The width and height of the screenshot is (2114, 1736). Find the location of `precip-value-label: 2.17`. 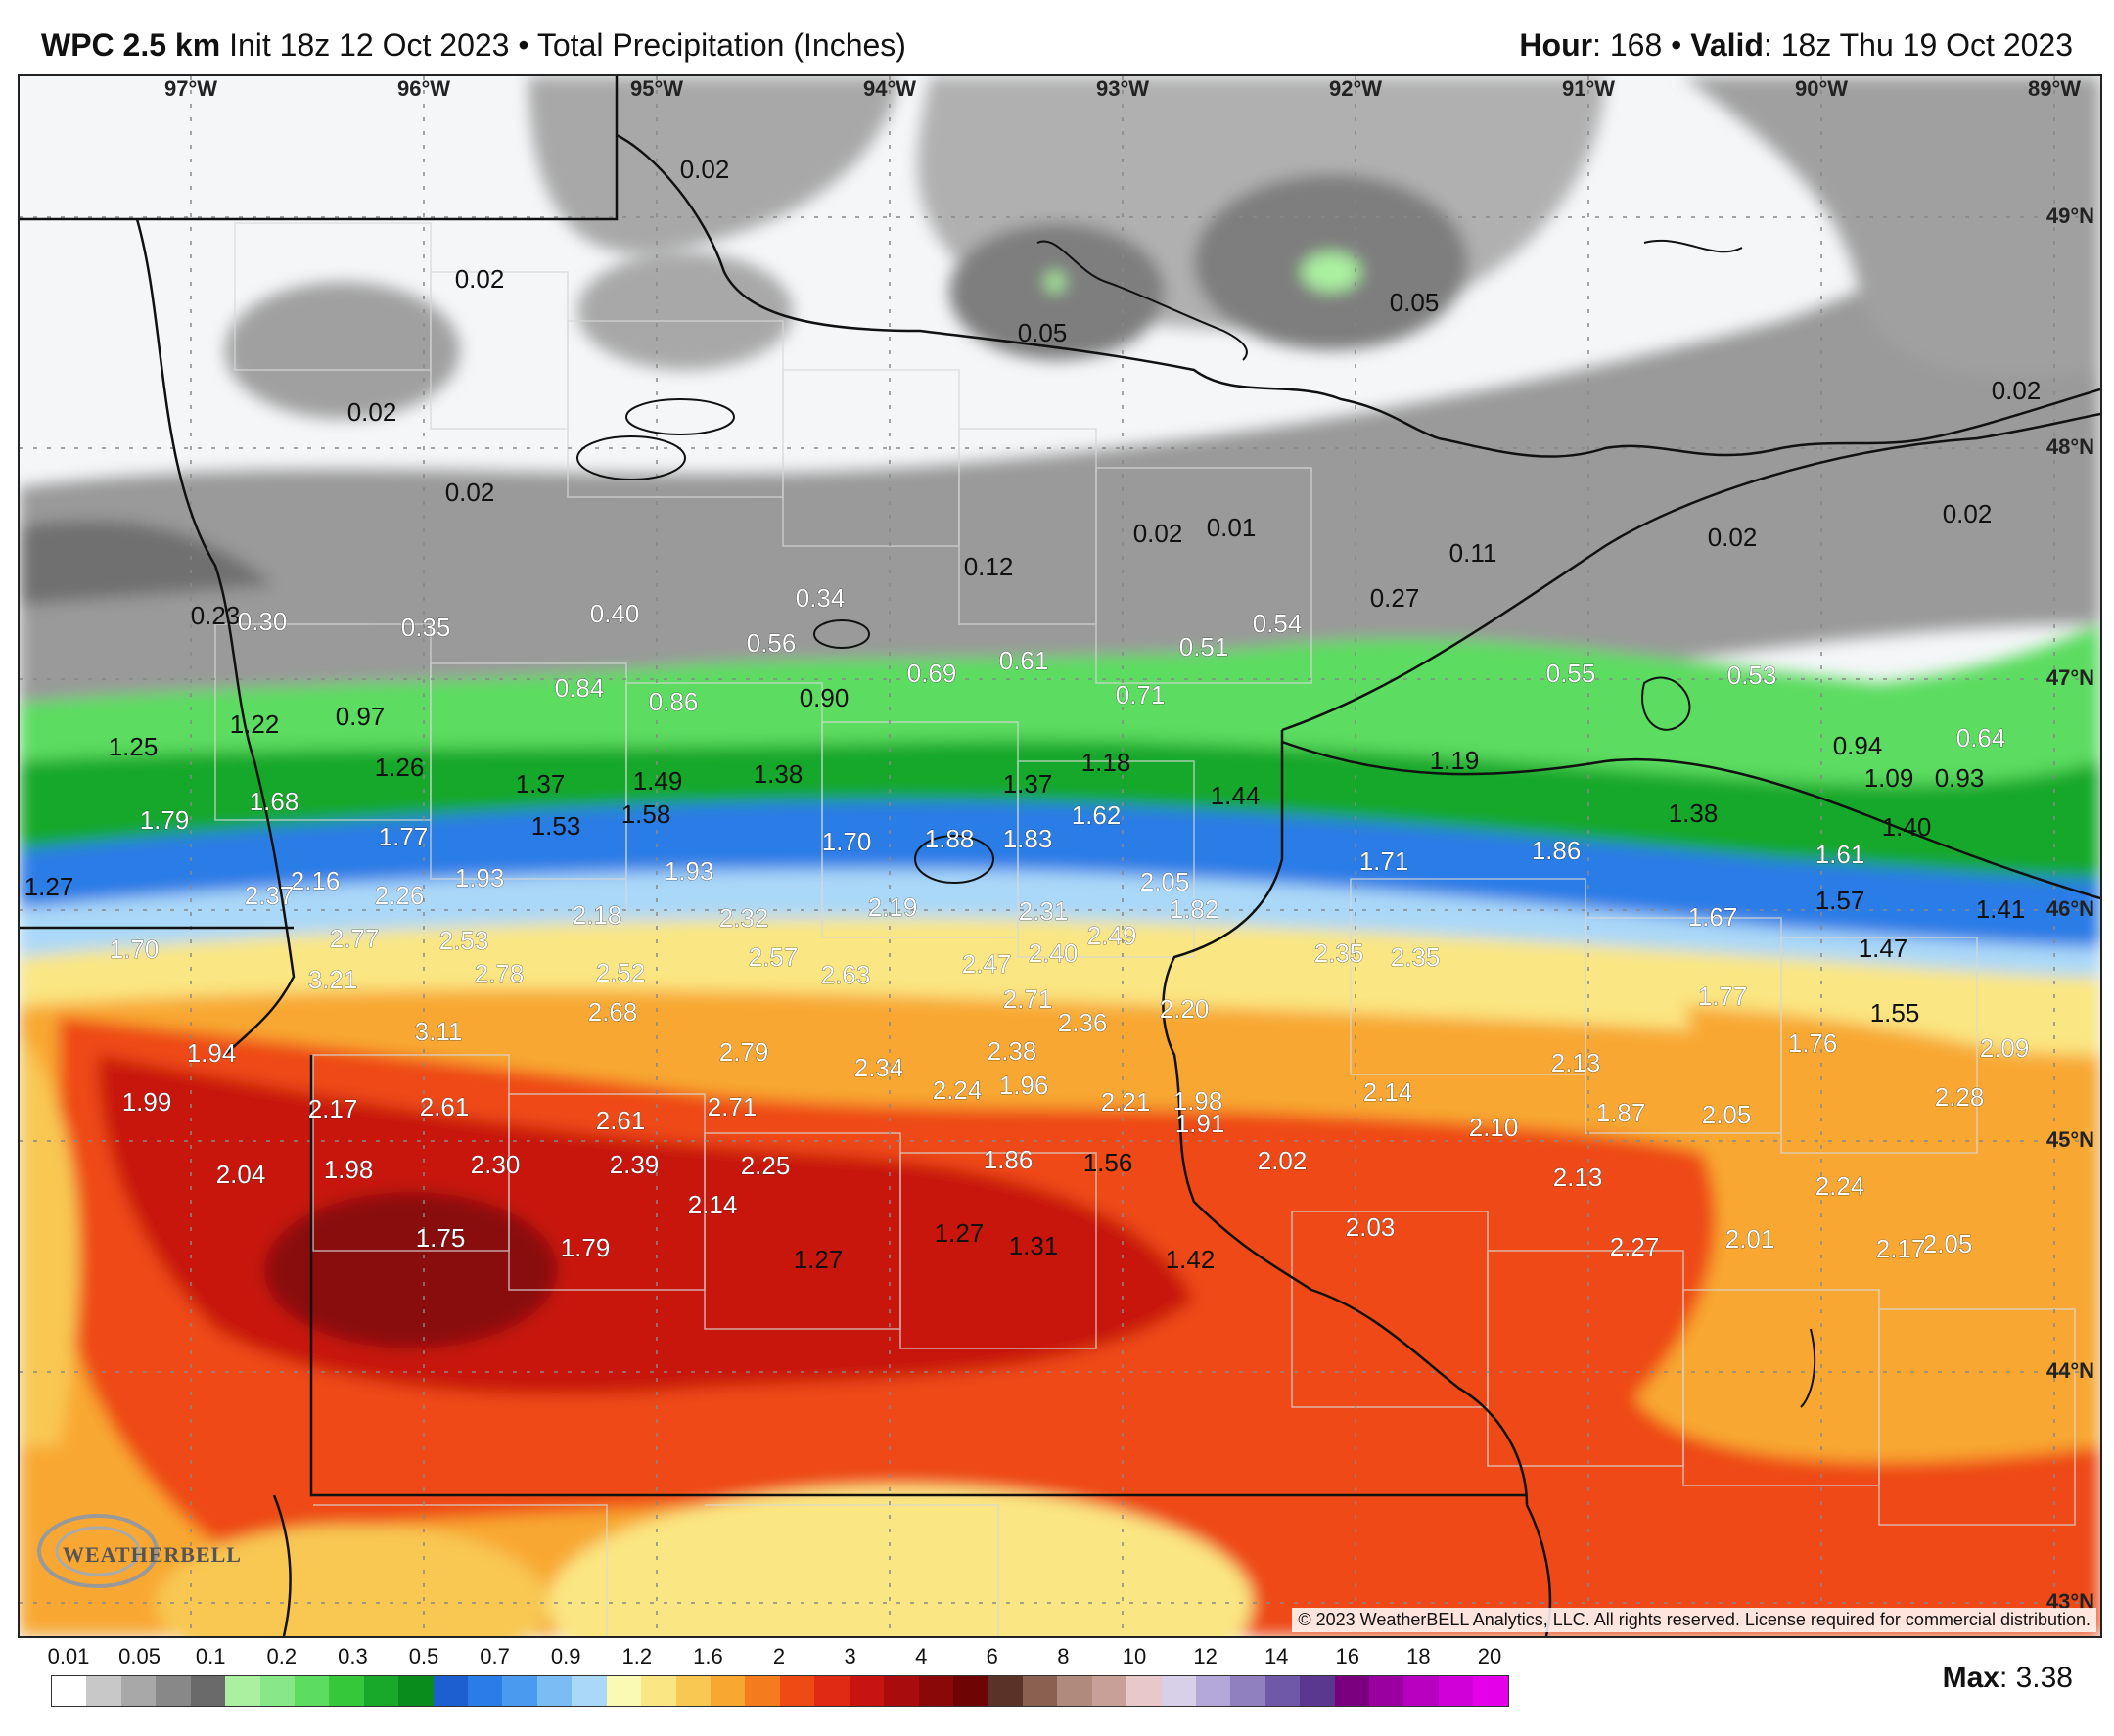

precip-value-label: 2.17 is located at coordinates (333, 1108).